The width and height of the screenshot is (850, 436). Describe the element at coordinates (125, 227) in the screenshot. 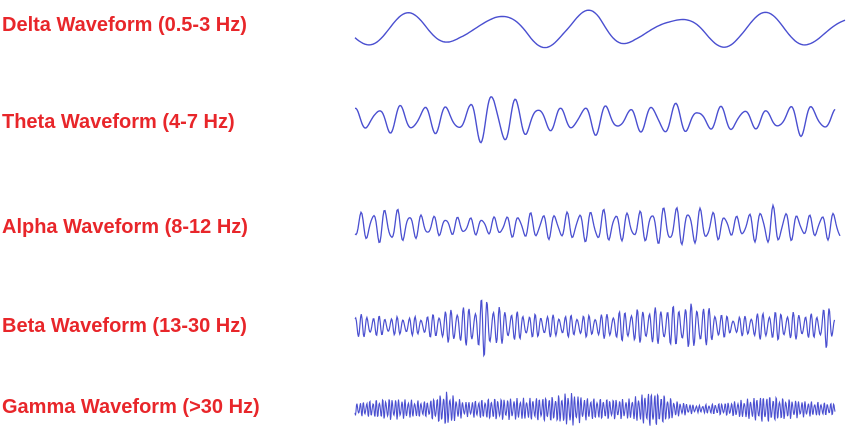

I see `alpha-label: Alpha Waveform (8-12 Hz)` at that location.